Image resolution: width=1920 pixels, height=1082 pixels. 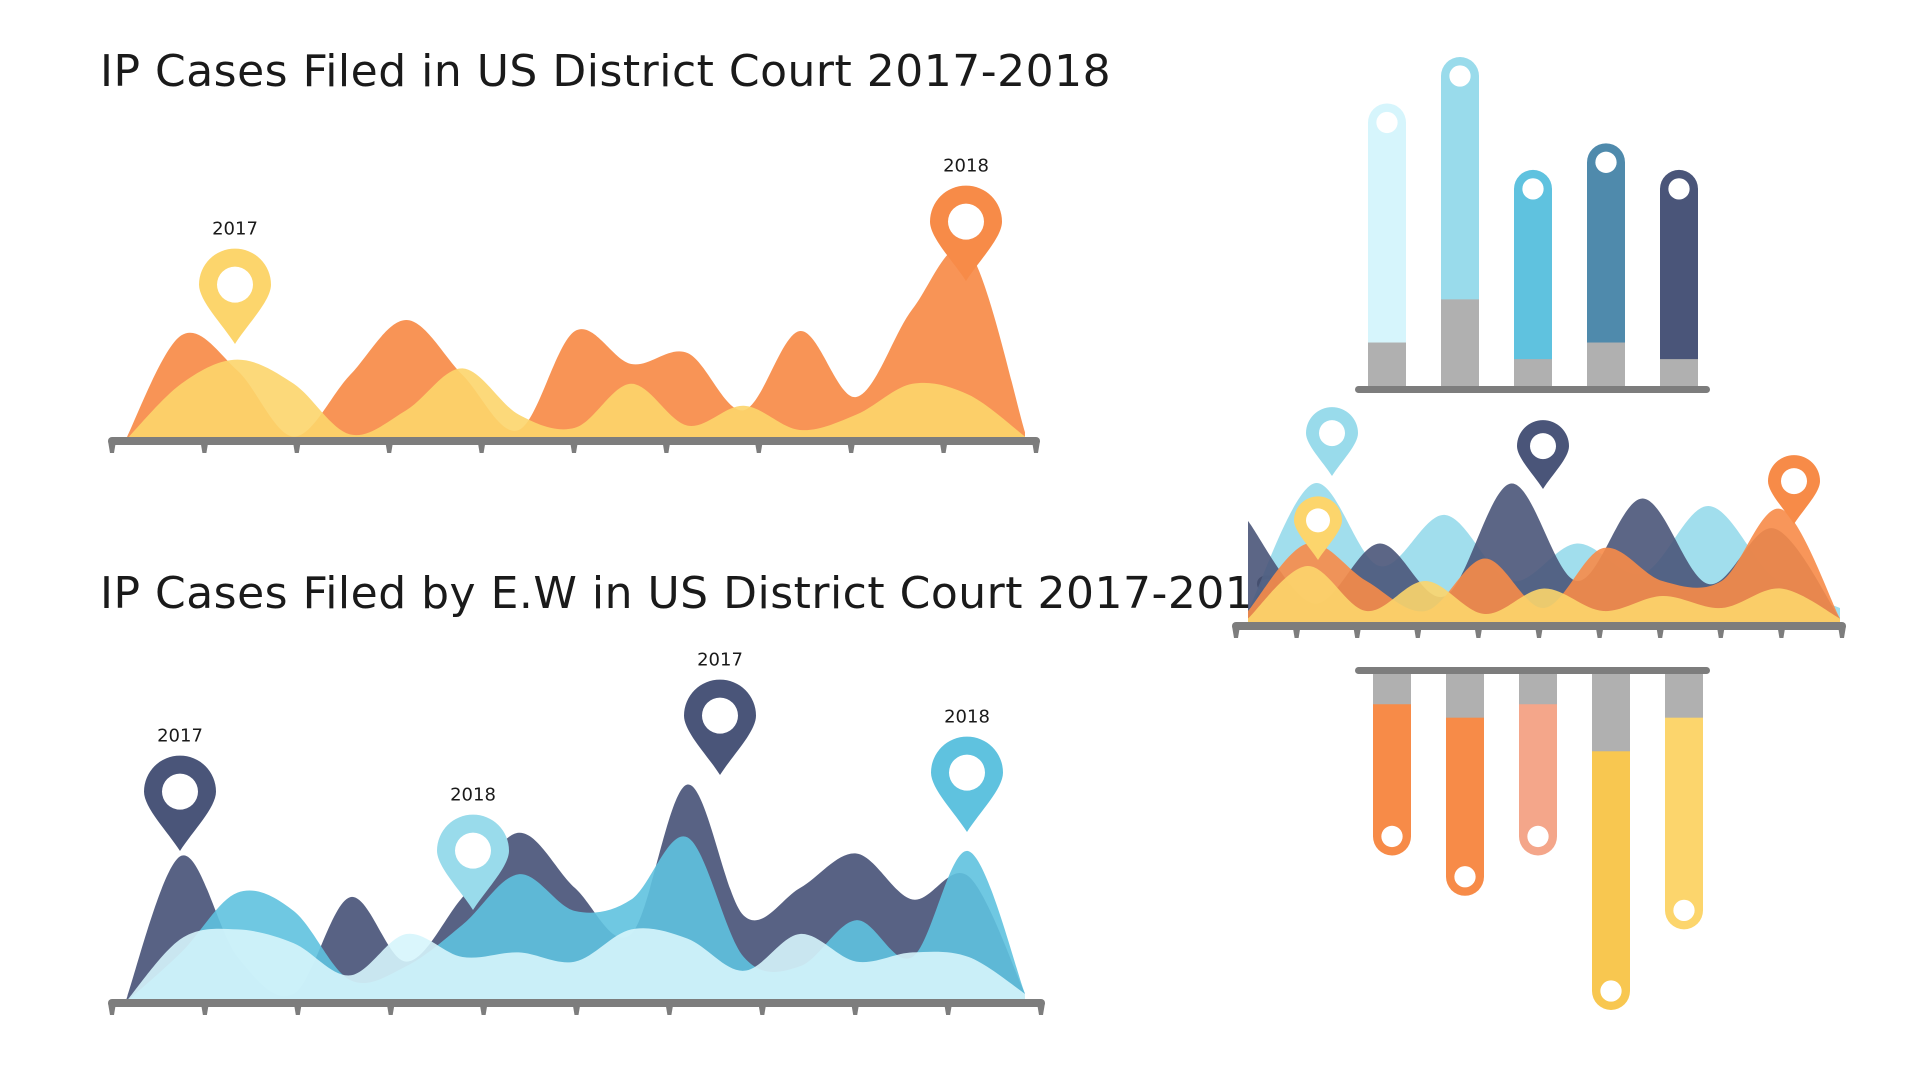 What do you see at coordinates (1532, 389) in the screenshot?
I see `chart3-axis-line` at bounding box center [1532, 389].